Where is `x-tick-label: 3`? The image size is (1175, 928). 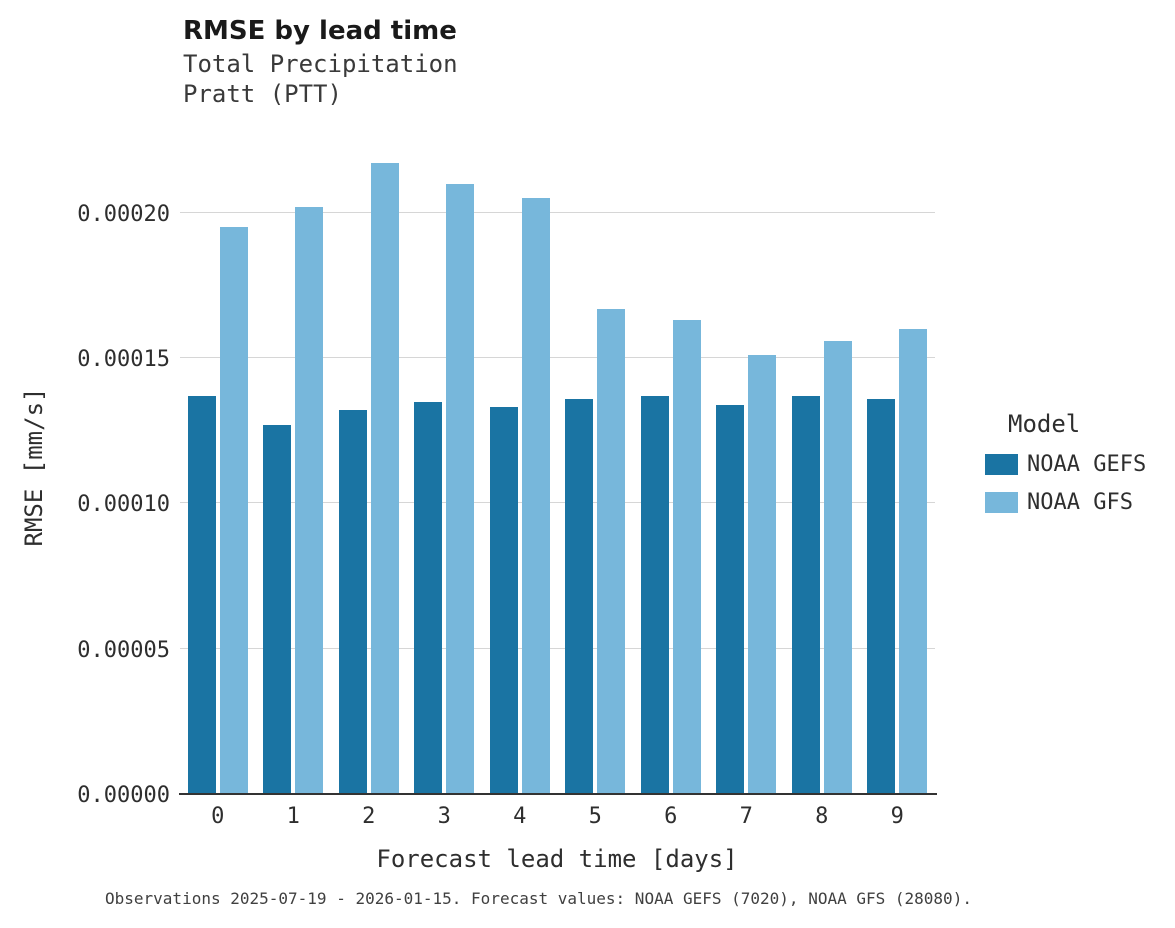 x-tick-label: 3 is located at coordinates (444, 816).